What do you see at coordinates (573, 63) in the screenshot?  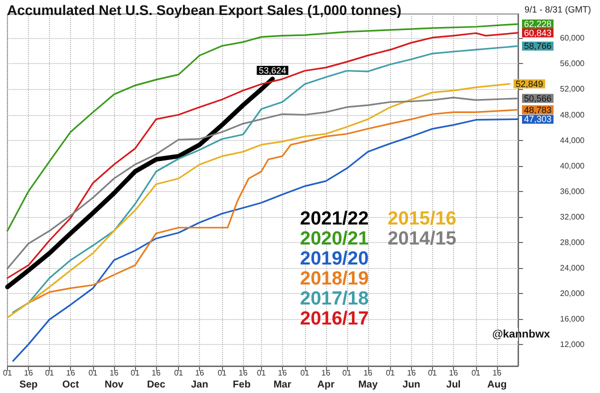 I see `y-tick-label: 56,000` at bounding box center [573, 63].